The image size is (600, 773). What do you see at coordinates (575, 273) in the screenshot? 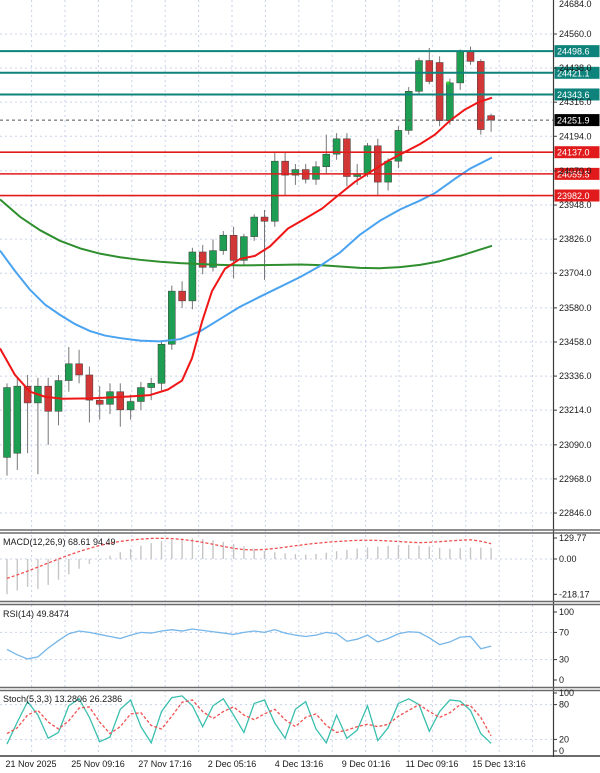
I see `svg-text: 23704.0` at bounding box center [575, 273].